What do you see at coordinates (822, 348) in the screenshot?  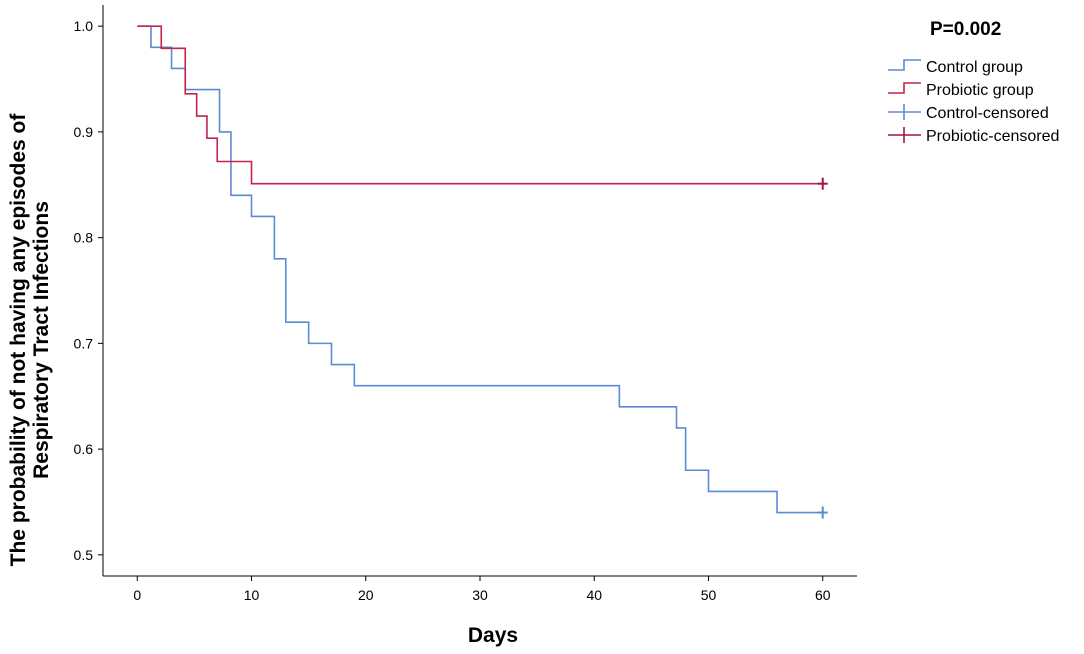 I see `censor-layer` at bounding box center [822, 348].